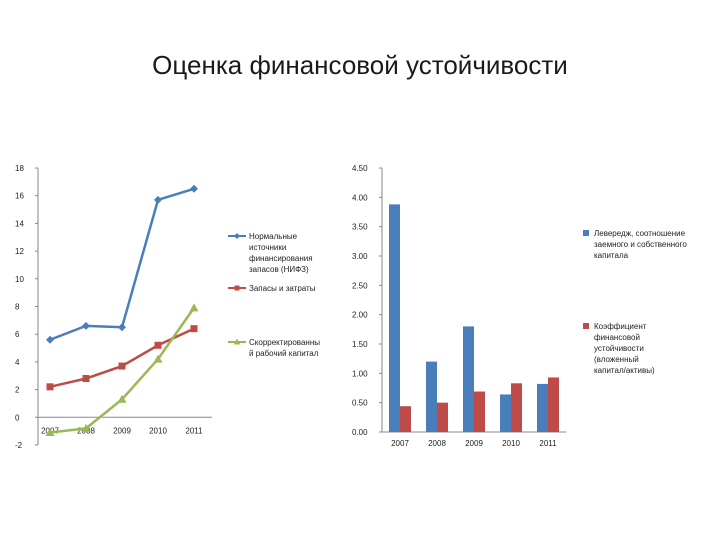  What do you see at coordinates (284, 353) in the screenshot?
I see `legend-label: й рабочий капитал` at bounding box center [284, 353].